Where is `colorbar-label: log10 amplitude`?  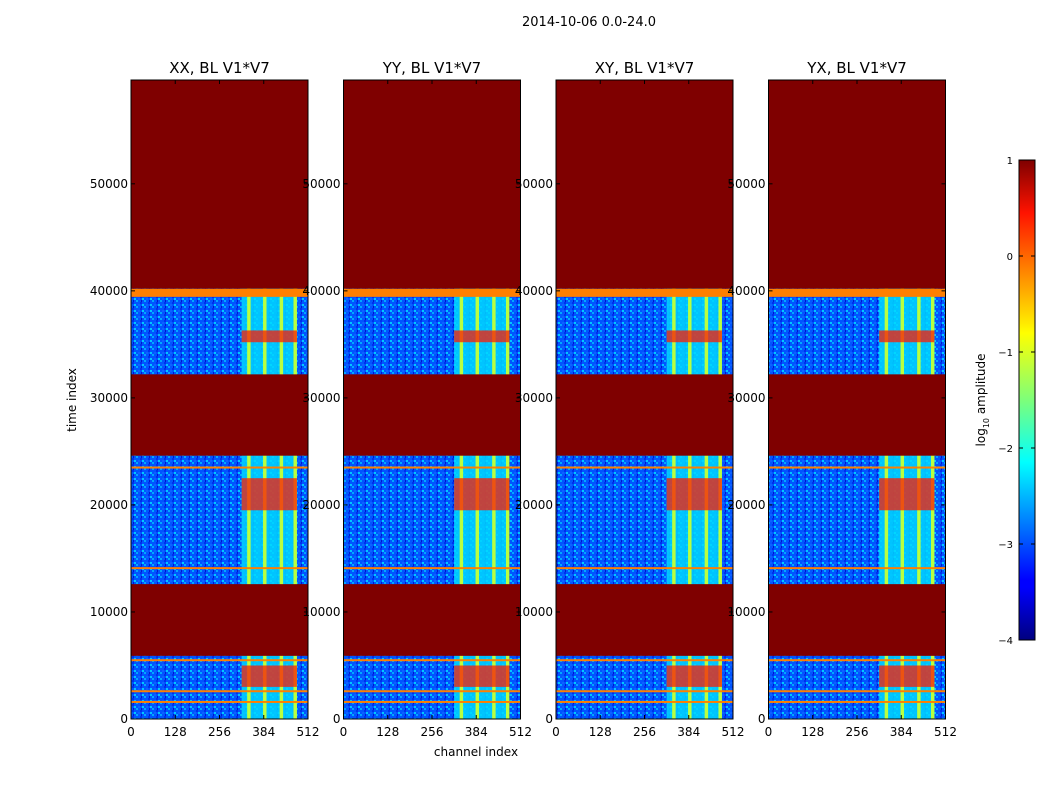
colorbar-label: log10 amplitude is located at coordinates (982, 400).